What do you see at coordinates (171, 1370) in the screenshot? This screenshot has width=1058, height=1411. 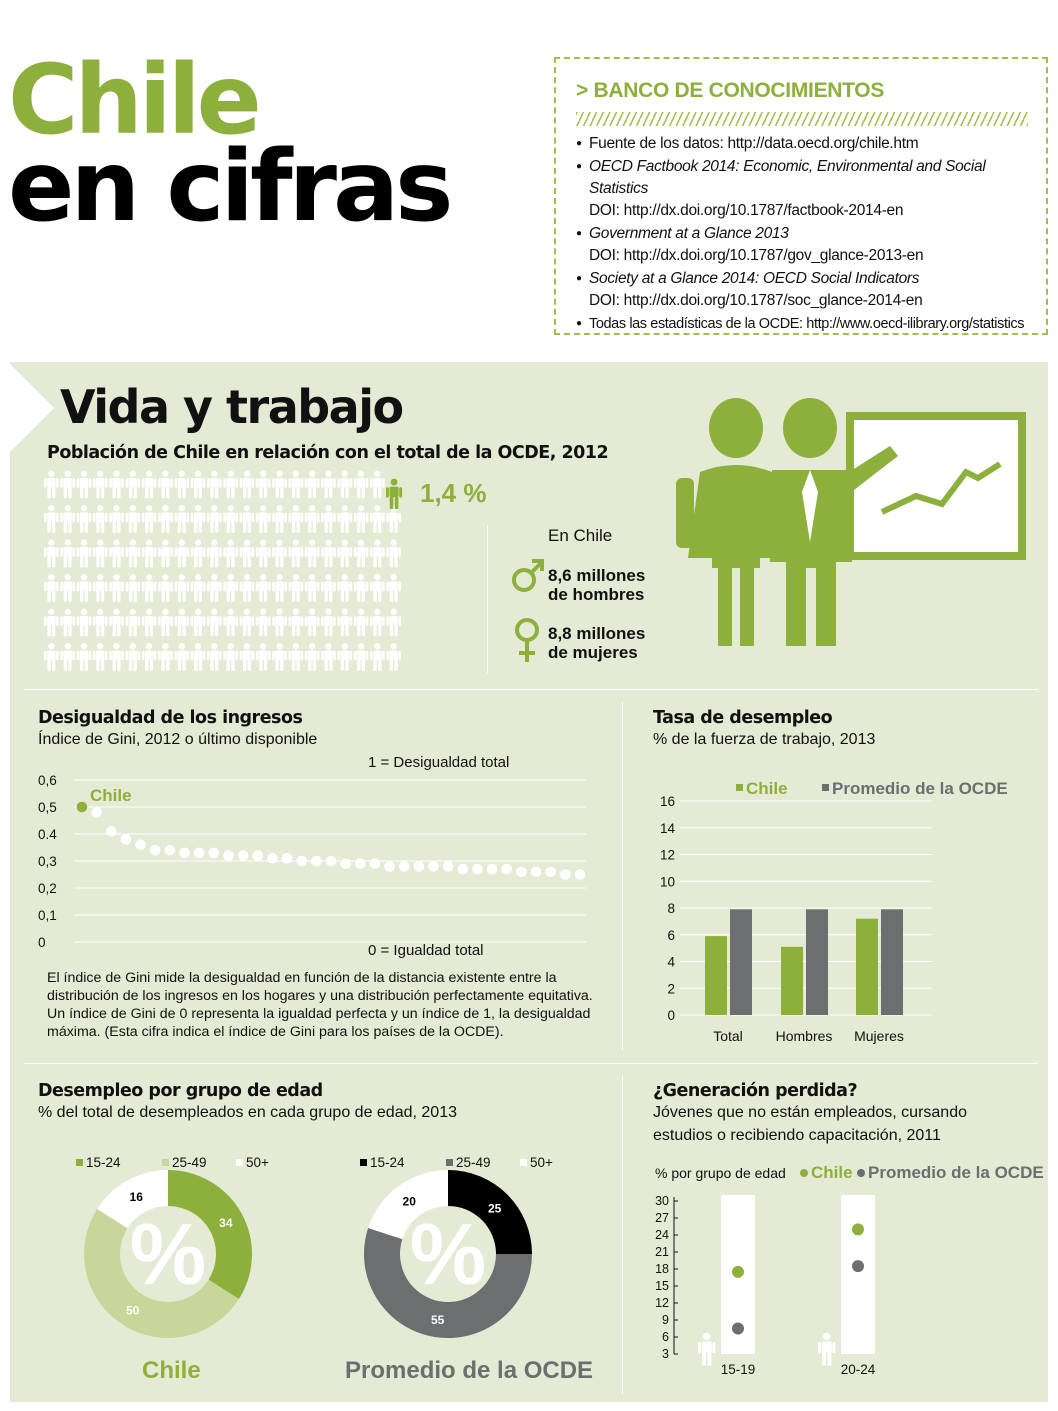 I see `chile-donut-title: Chile` at bounding box center [171, 1370].